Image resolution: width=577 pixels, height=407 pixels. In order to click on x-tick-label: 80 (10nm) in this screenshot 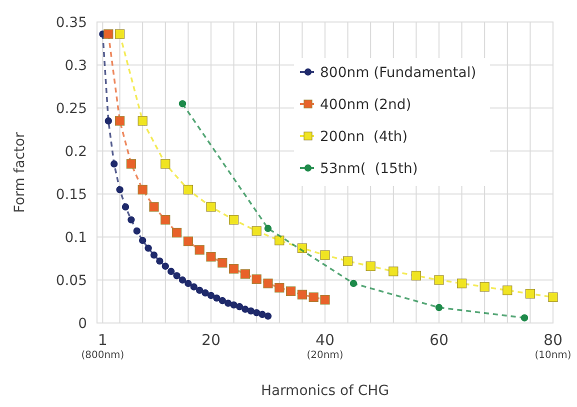, I will do `click(553, 346)`.